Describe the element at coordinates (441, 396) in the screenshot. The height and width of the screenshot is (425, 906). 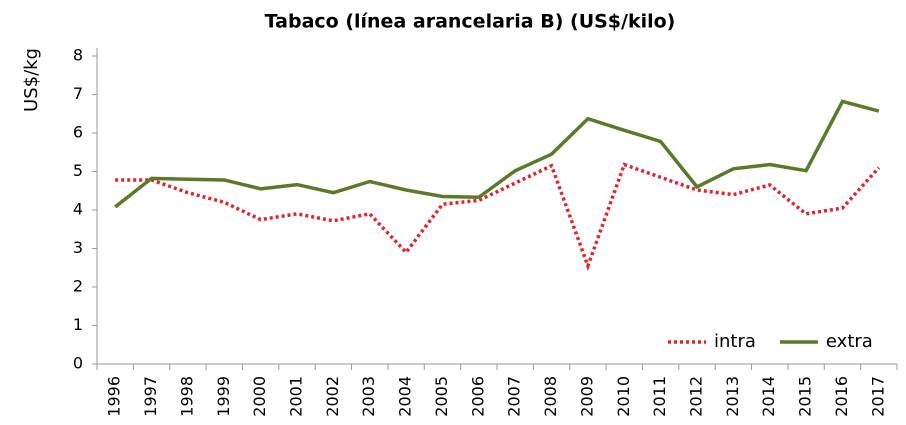
I see `x-tick-label: 2005` at that location.